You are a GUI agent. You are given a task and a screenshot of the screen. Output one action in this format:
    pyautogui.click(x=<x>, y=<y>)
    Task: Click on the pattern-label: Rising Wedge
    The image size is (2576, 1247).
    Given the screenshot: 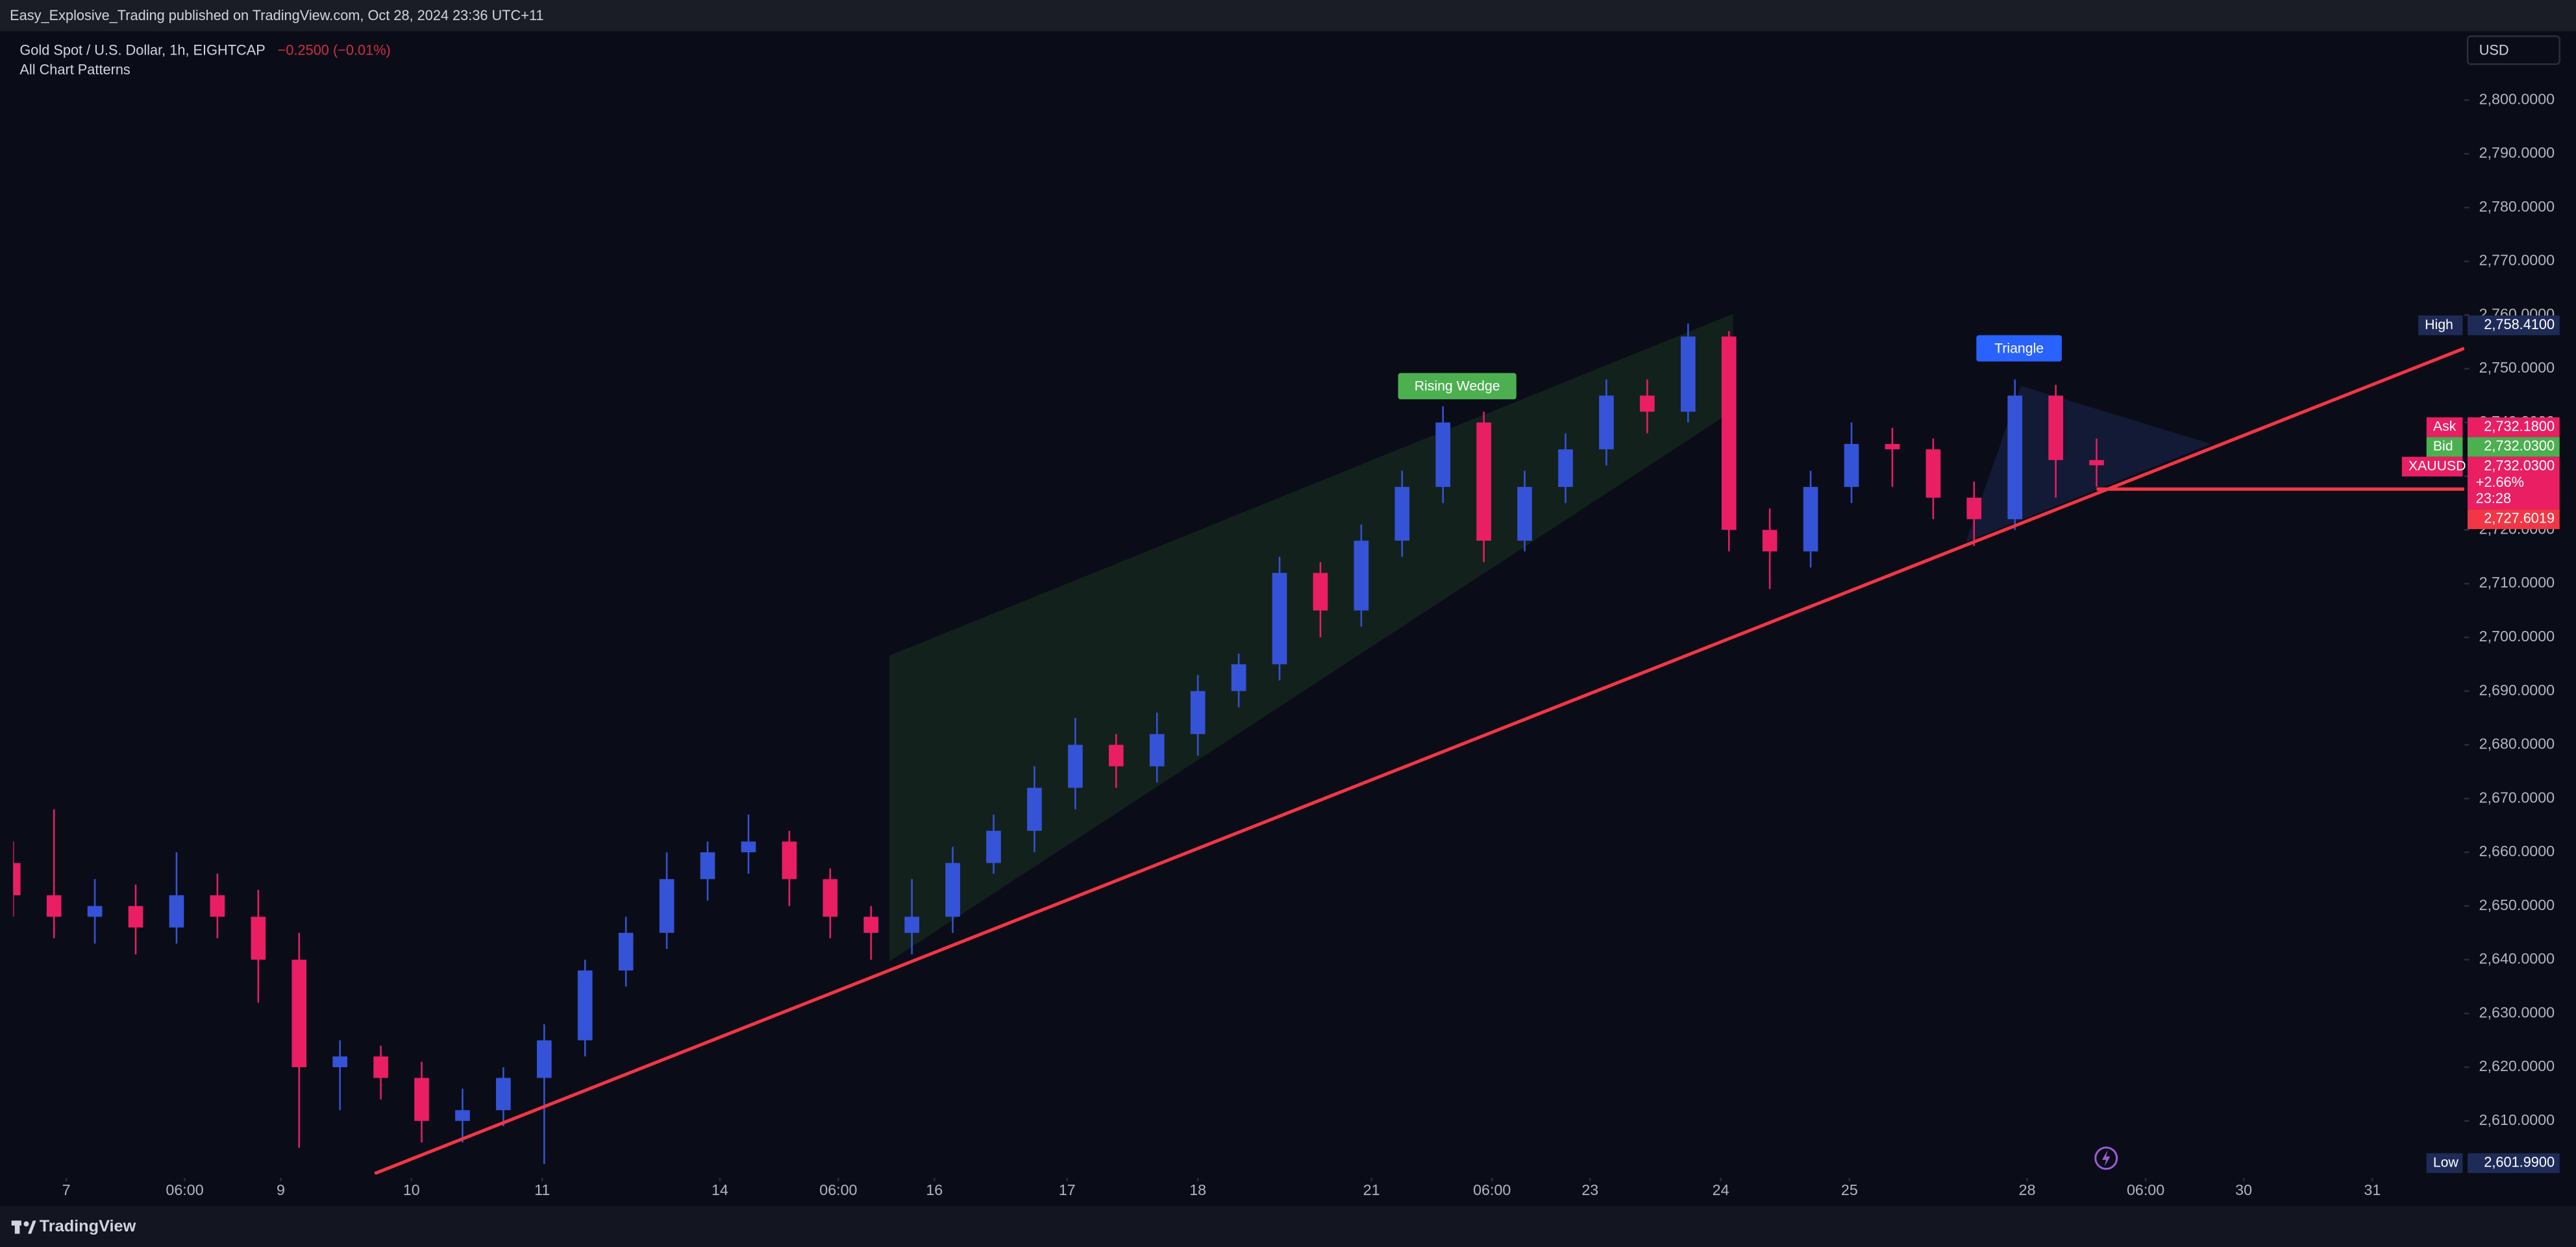 What is the action you would take?
    pyautogui.click(x=1457, y=386)
    